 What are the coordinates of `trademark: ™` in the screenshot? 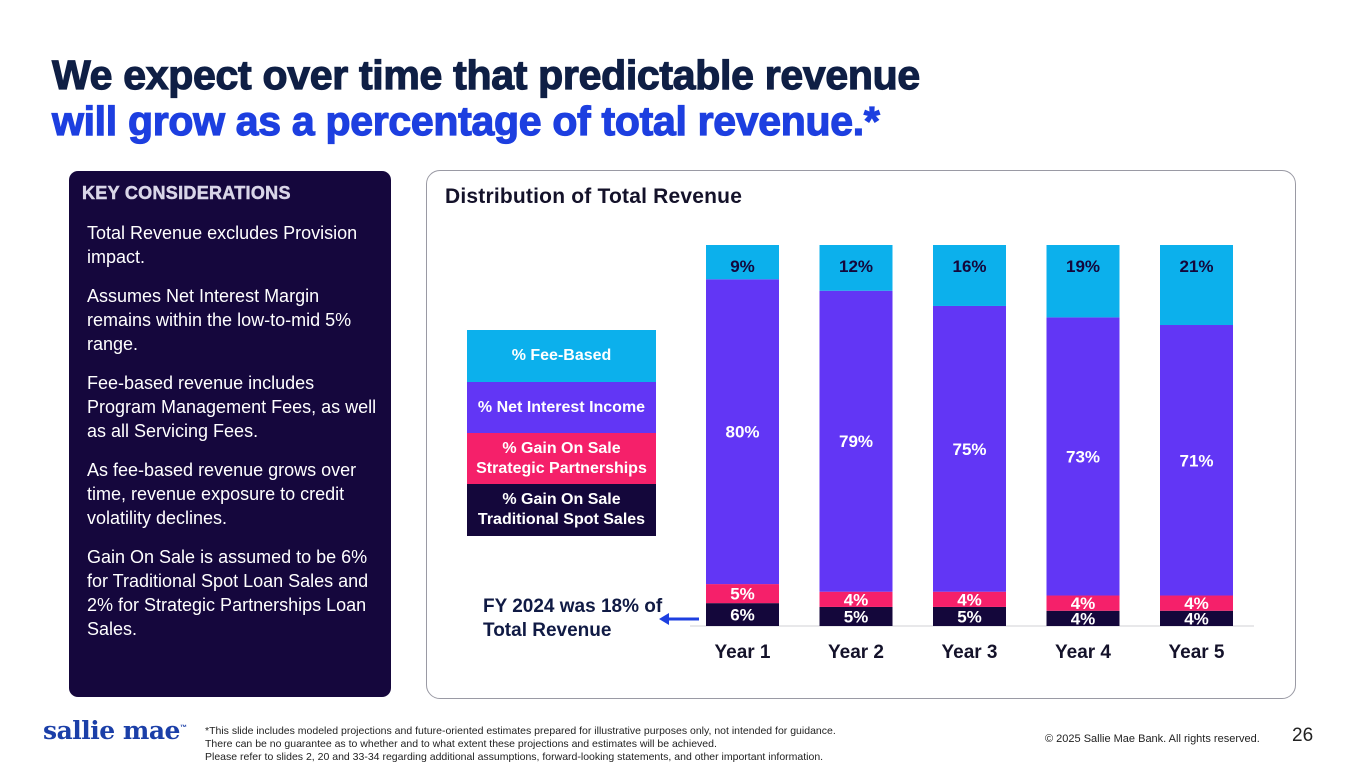 It's located at (183, 728).